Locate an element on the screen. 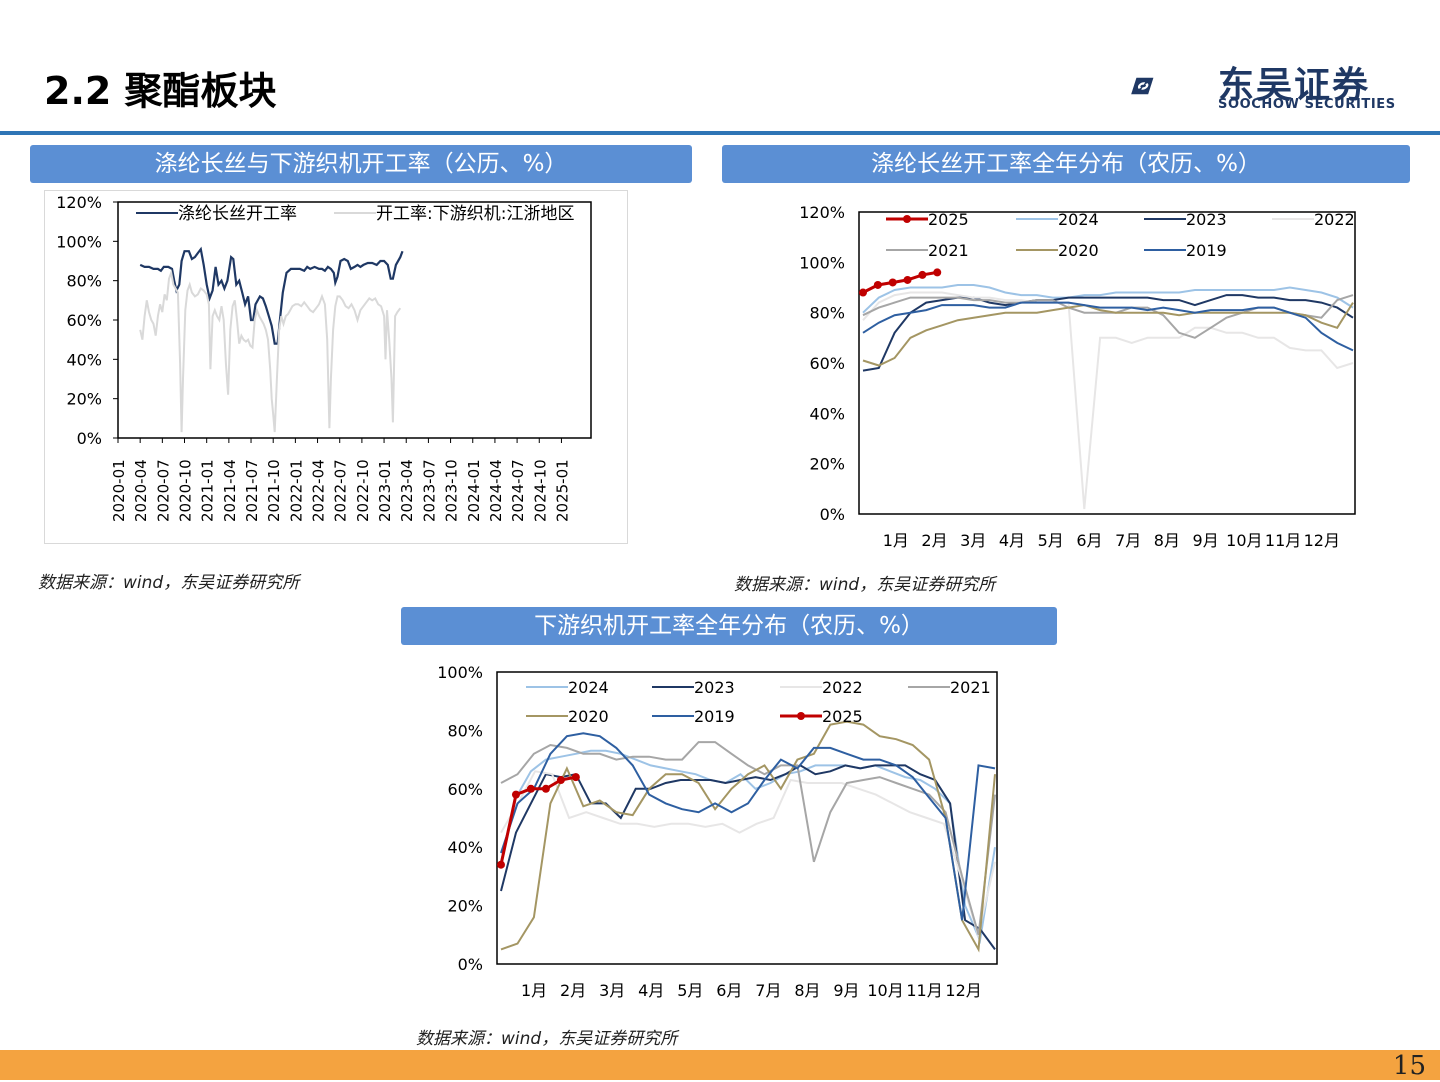 Image resolution: width=1440 pixels, height=1082 pixels. chart-1-xtick: 2022-07 is located at coordinates (341, 490).